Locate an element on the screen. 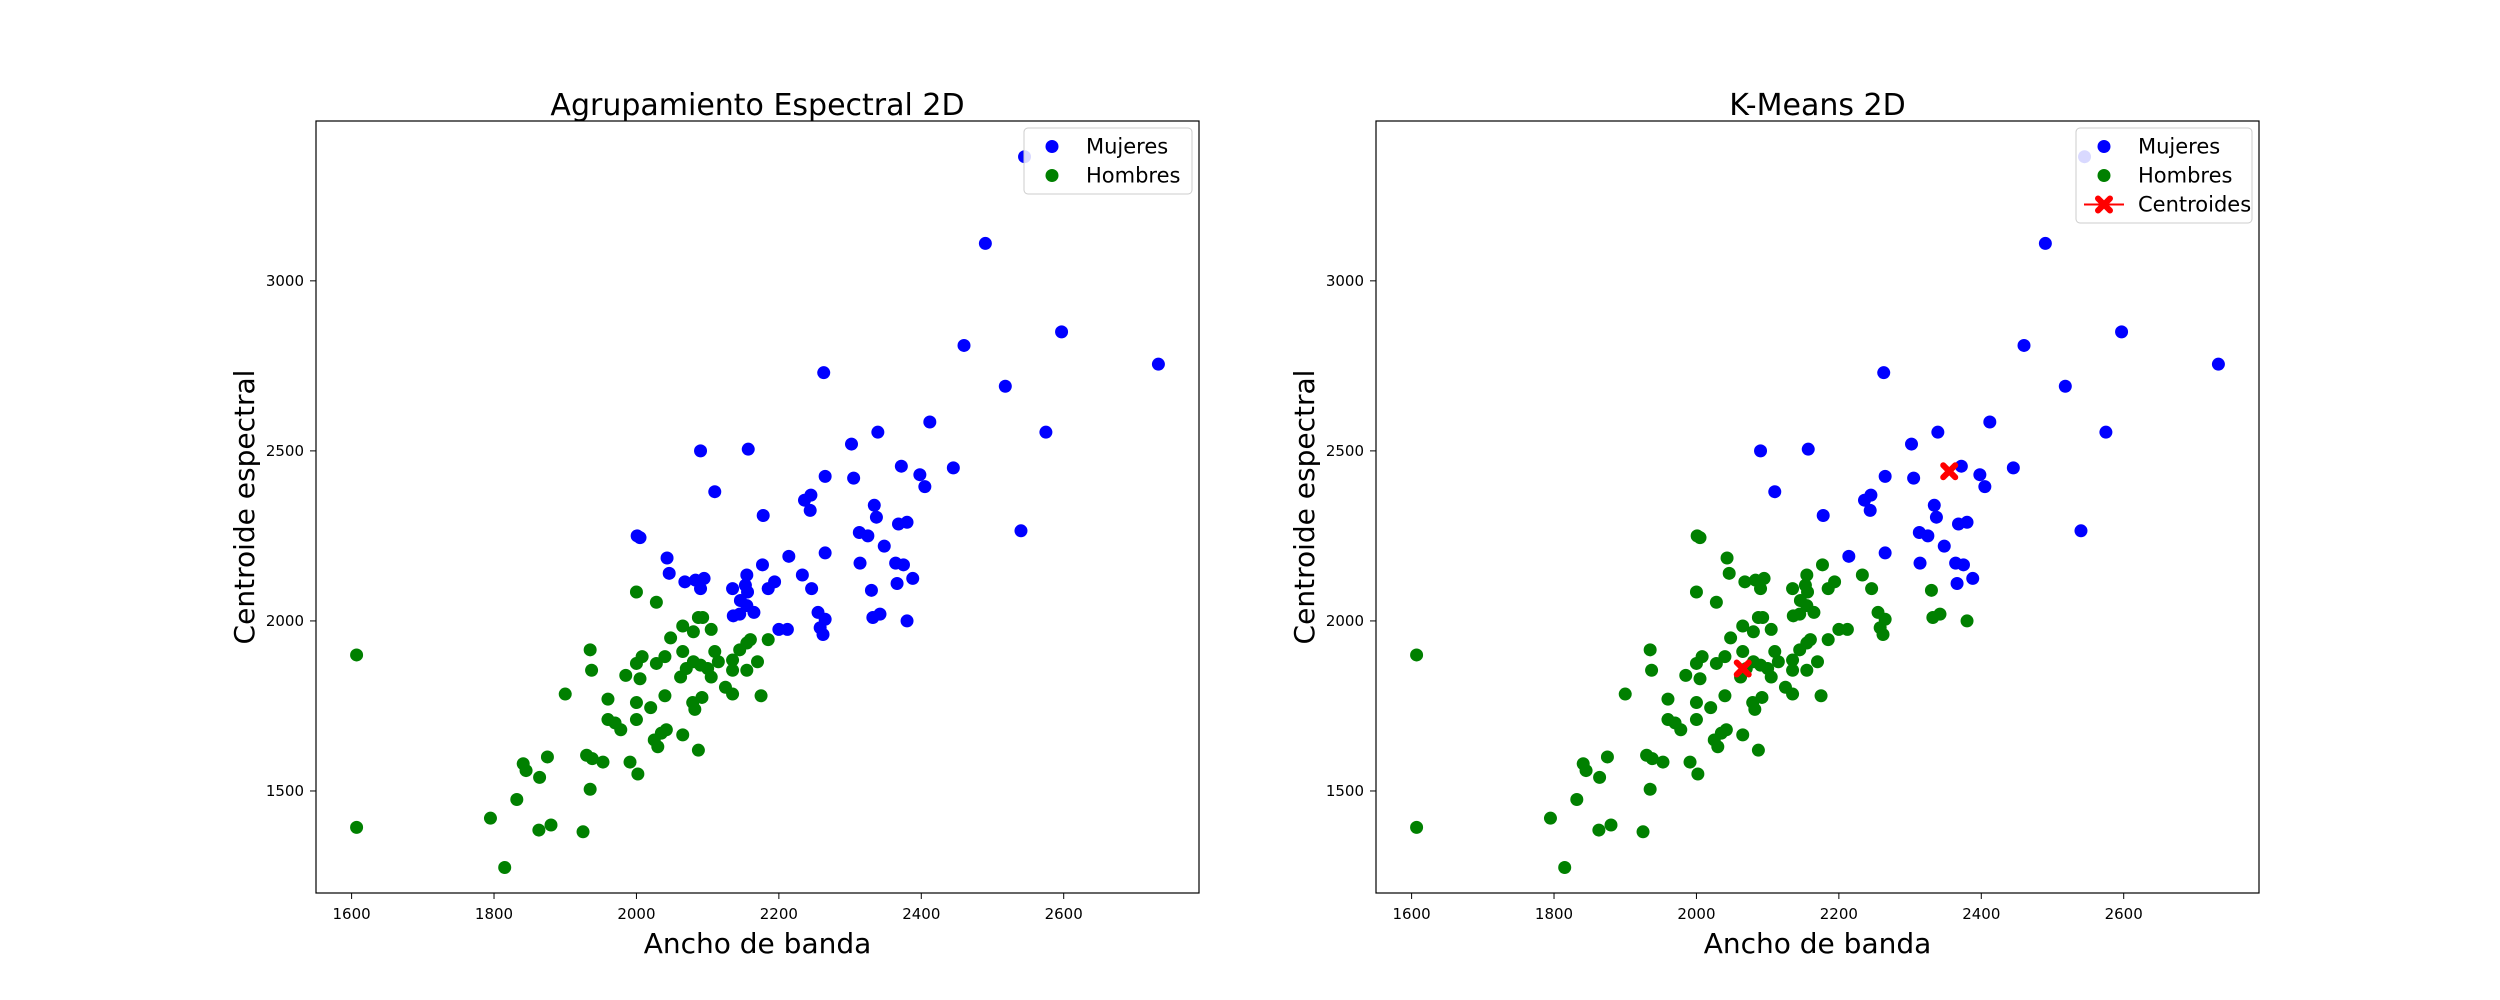  y-tick-label: 2000 is located at coordinates (285, 621).